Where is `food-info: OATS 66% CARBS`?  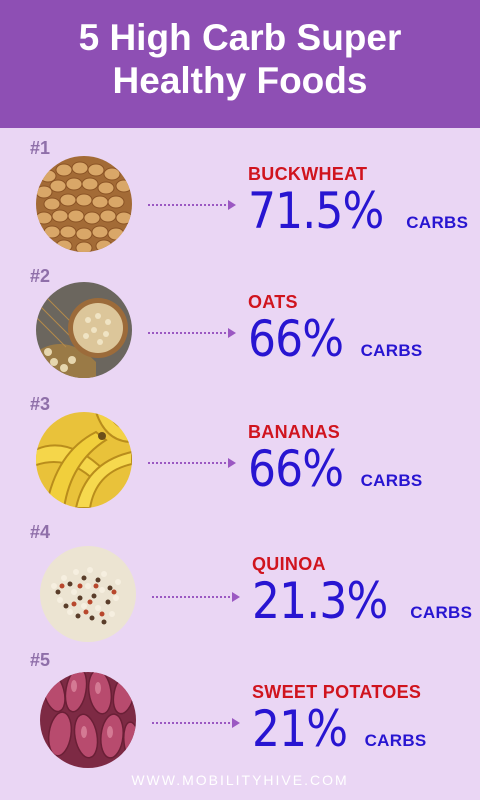
food-info: OATS 66% CARBS is located at coordinates (358, 328).